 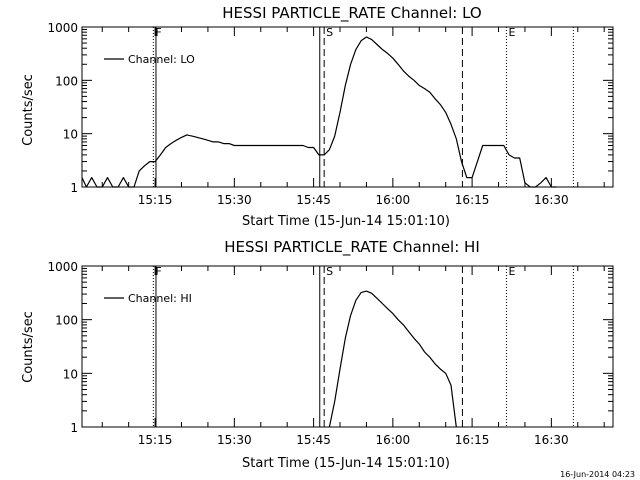 What do you see at coordinates (70, 135) in the screenshot?
I see `y-tick-label-lo: 10` at bounding box center [70, 135].